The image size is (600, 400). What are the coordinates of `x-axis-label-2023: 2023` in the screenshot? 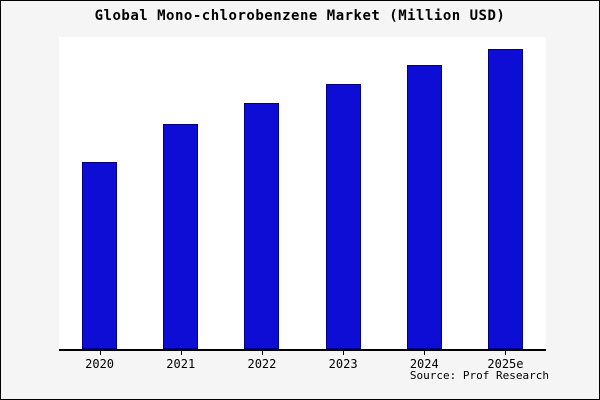 It's located at (343, 361).